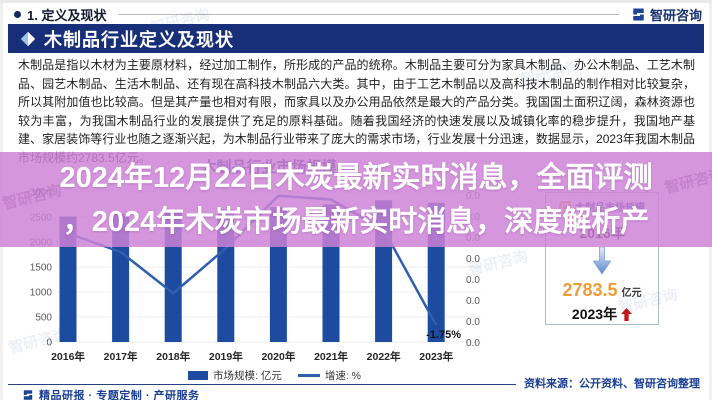 This screenshot has width=712, height=400. I want to click on svg-text: 2018年, so click(173, 356).